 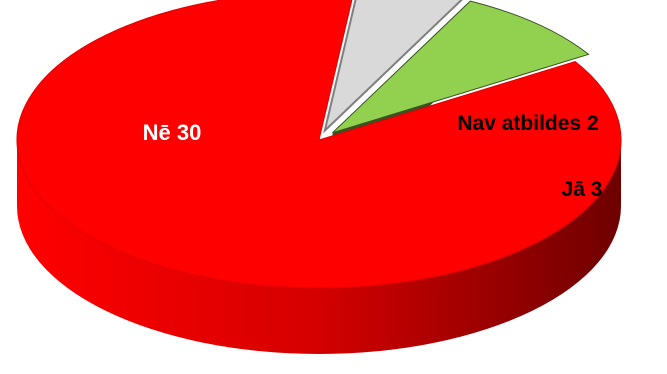 What do you see at coordinates (172, 132) in the screenshot?
I see `data-label-Nē: Nē 30` at bounding box center [172, 132].